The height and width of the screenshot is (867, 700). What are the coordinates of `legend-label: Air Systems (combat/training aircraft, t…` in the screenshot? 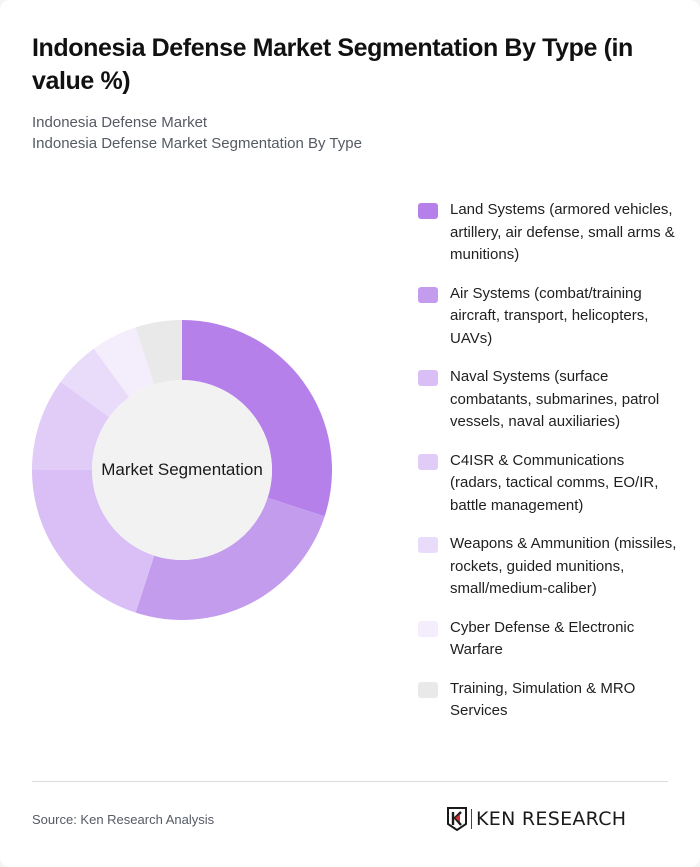 It's located at (549, 315).